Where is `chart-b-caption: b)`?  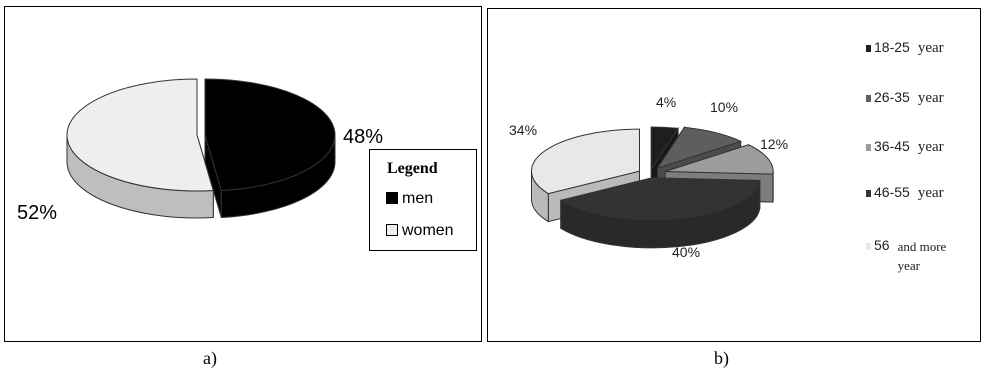 chart-b-caption: b) is located at coordinates (721, 358).